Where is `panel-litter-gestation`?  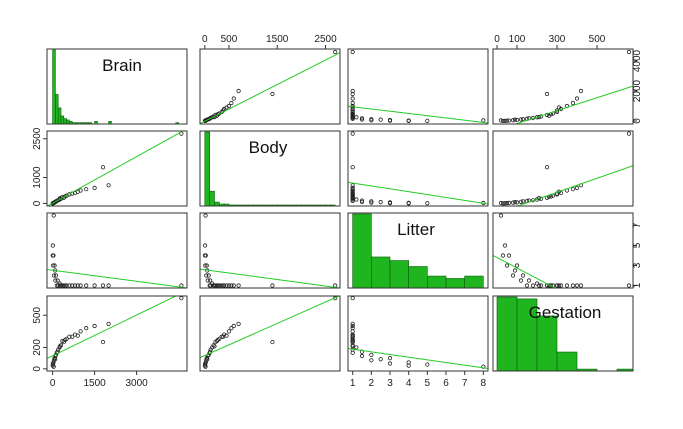 panel-litter-gestation is located at coordinates (563, 250).